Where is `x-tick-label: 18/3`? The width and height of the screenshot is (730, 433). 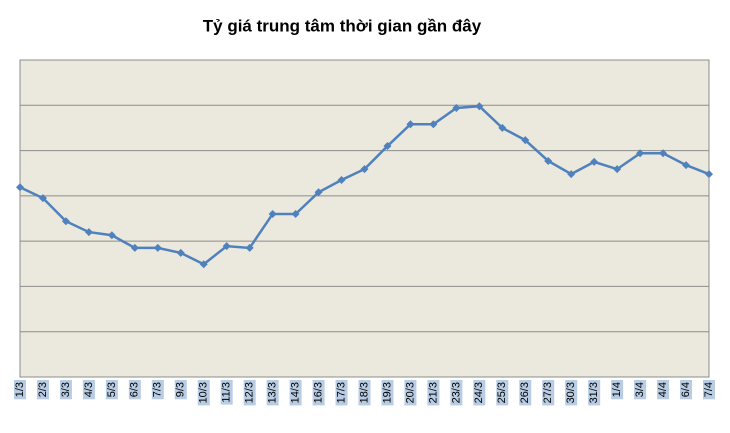 x-tick-label: 18/3 is located at coordinates (364, 392).